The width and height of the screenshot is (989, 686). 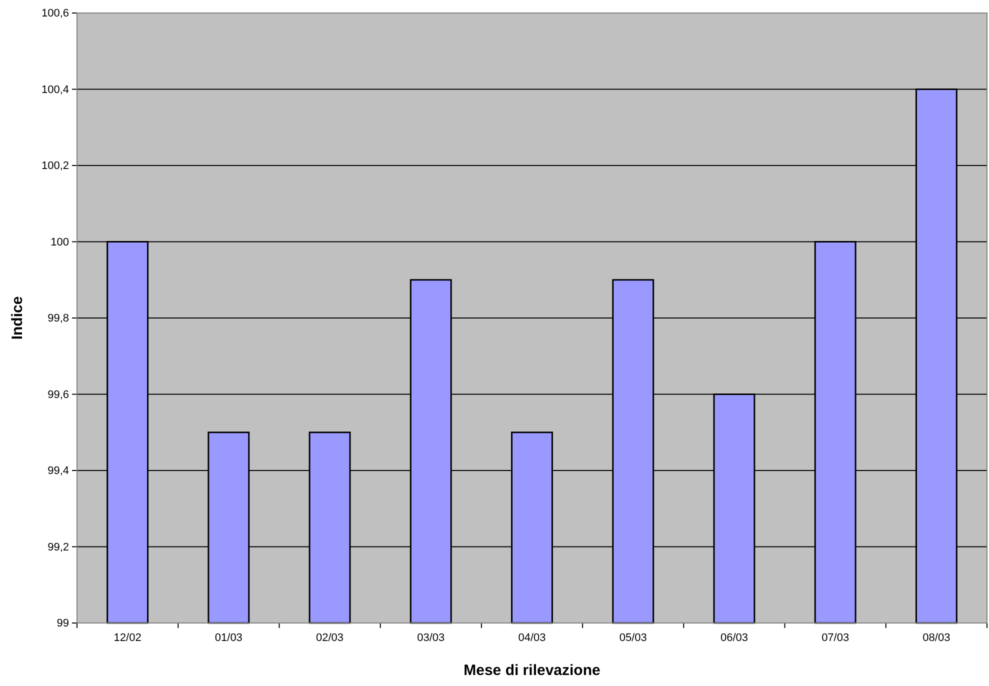 What do you see at coordinates (936, 638) in the screenshot?
I see `x-tick-label: 08/03` at bounding box center [936, 638].